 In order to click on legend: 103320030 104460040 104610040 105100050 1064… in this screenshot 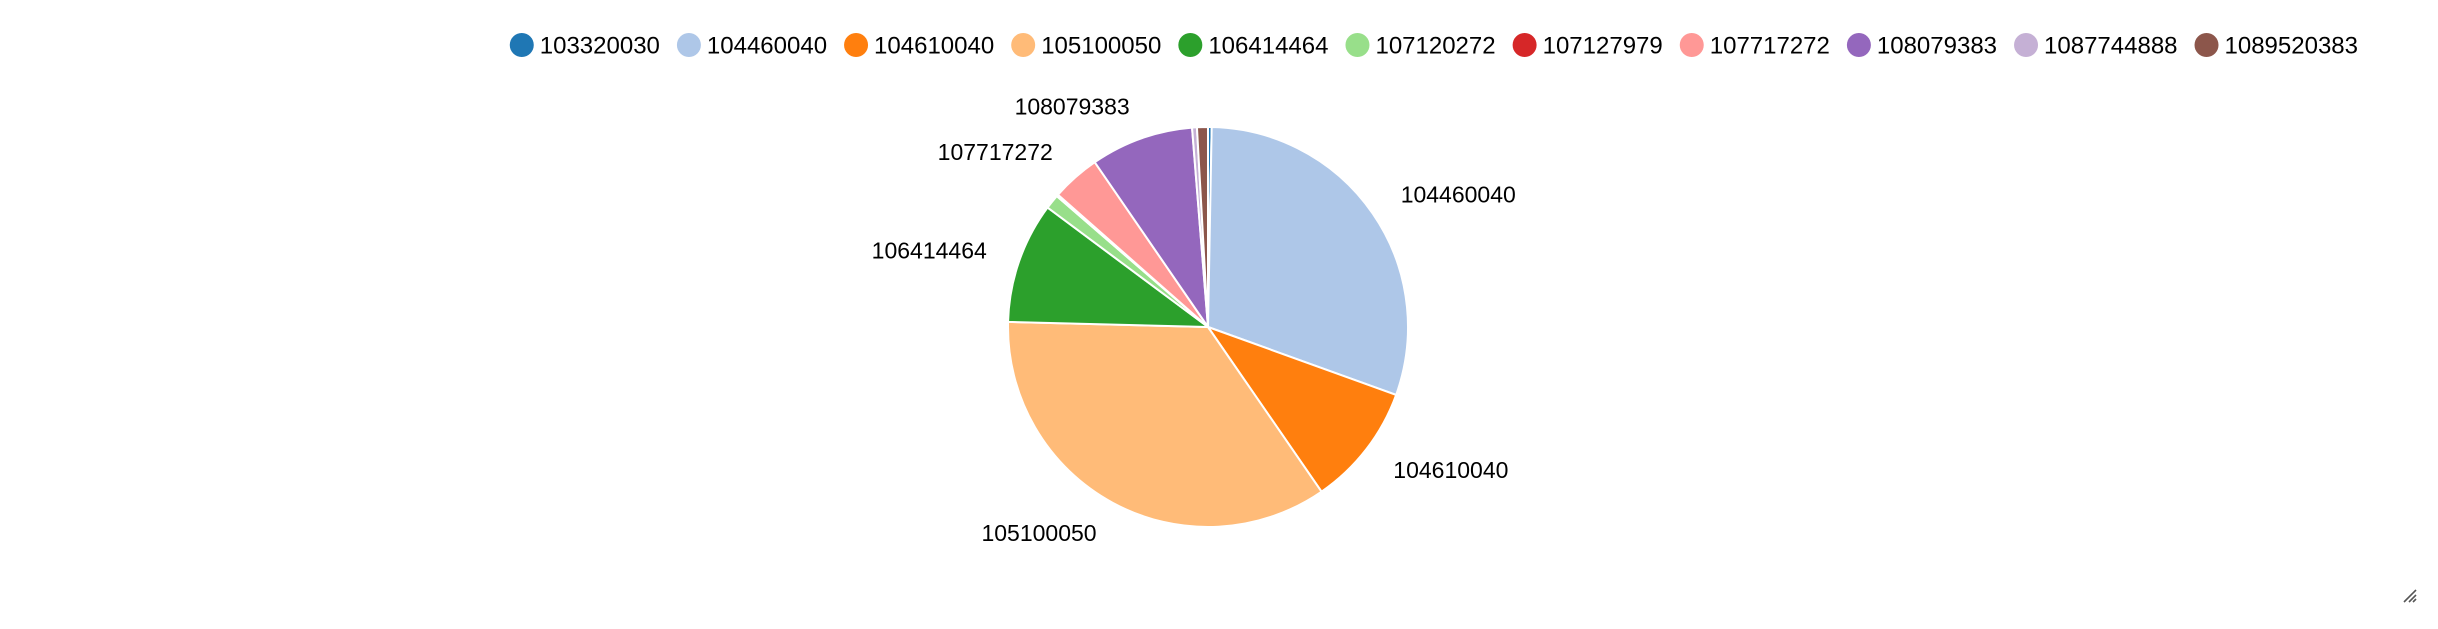, I will do `click(1433, 46)`.